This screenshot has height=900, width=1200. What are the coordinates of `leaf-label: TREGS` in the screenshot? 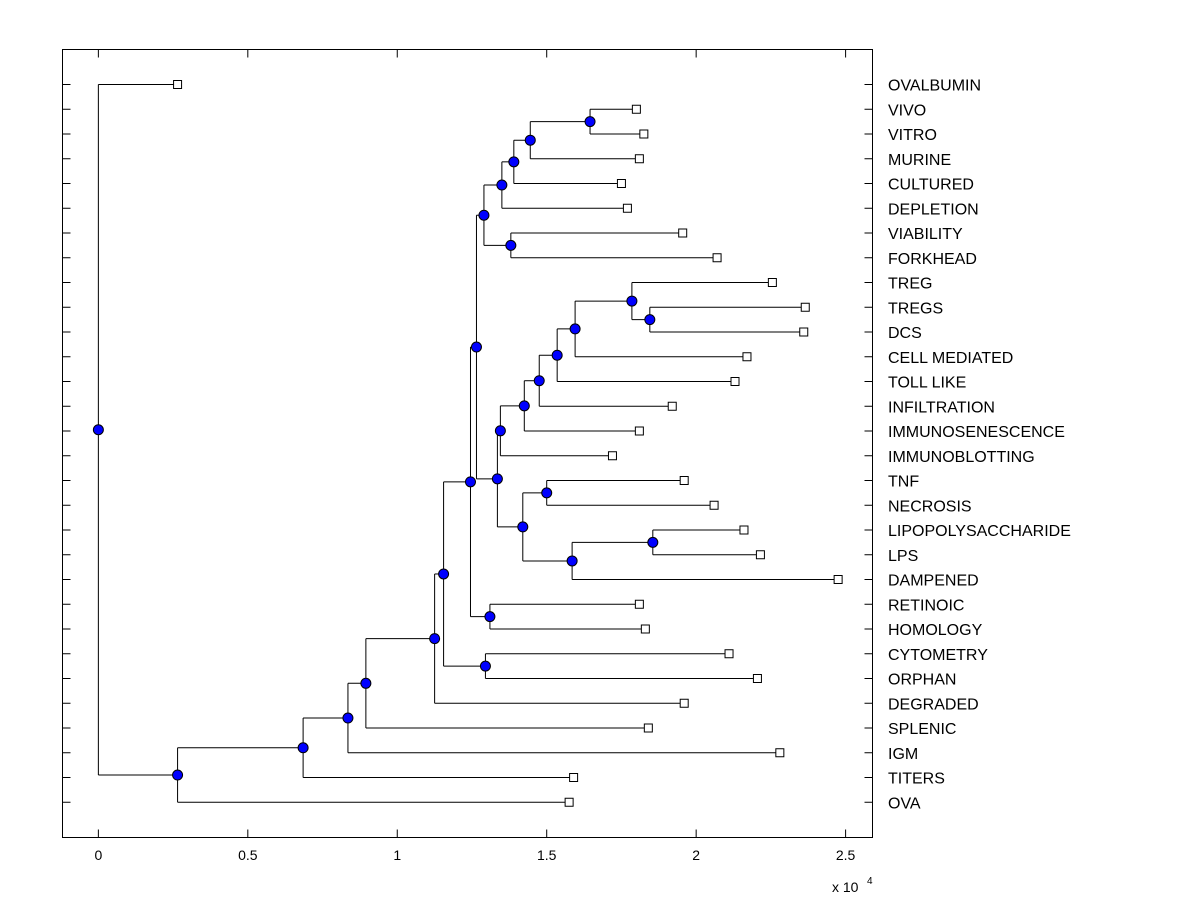 It's located at (915, 308).